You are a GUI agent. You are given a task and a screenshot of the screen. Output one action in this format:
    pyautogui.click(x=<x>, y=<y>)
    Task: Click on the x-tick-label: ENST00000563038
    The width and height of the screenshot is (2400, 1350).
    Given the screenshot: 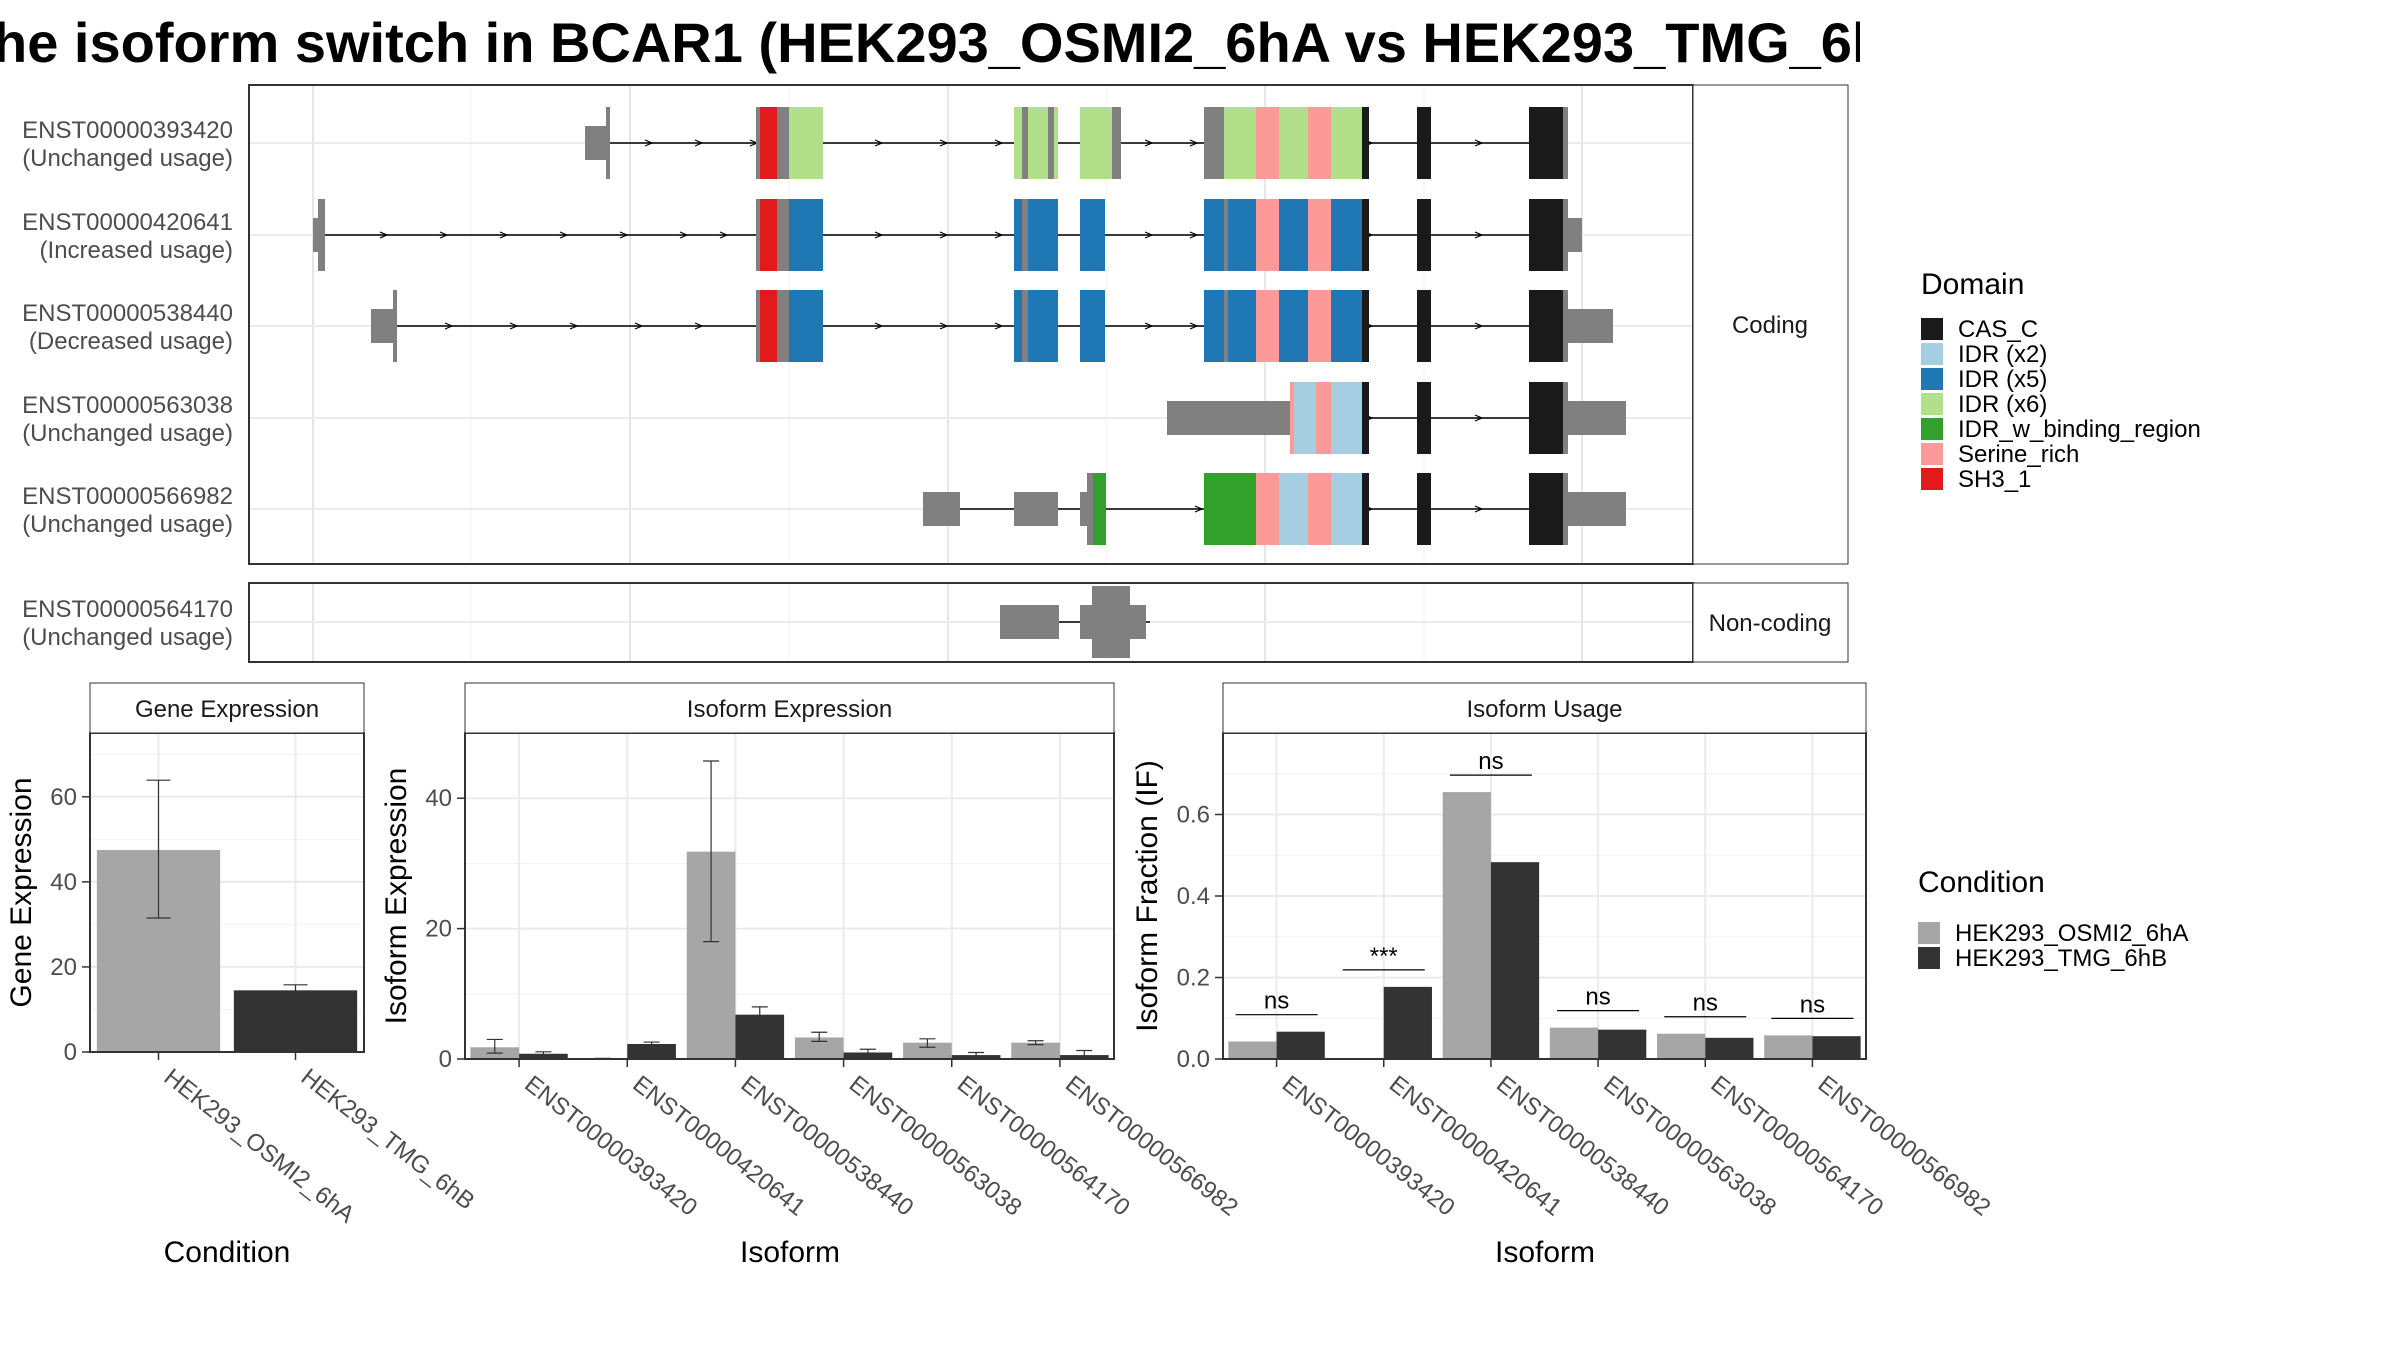 What is the action you would take?
    pyautogui.click(x=1689, y=1145)
    